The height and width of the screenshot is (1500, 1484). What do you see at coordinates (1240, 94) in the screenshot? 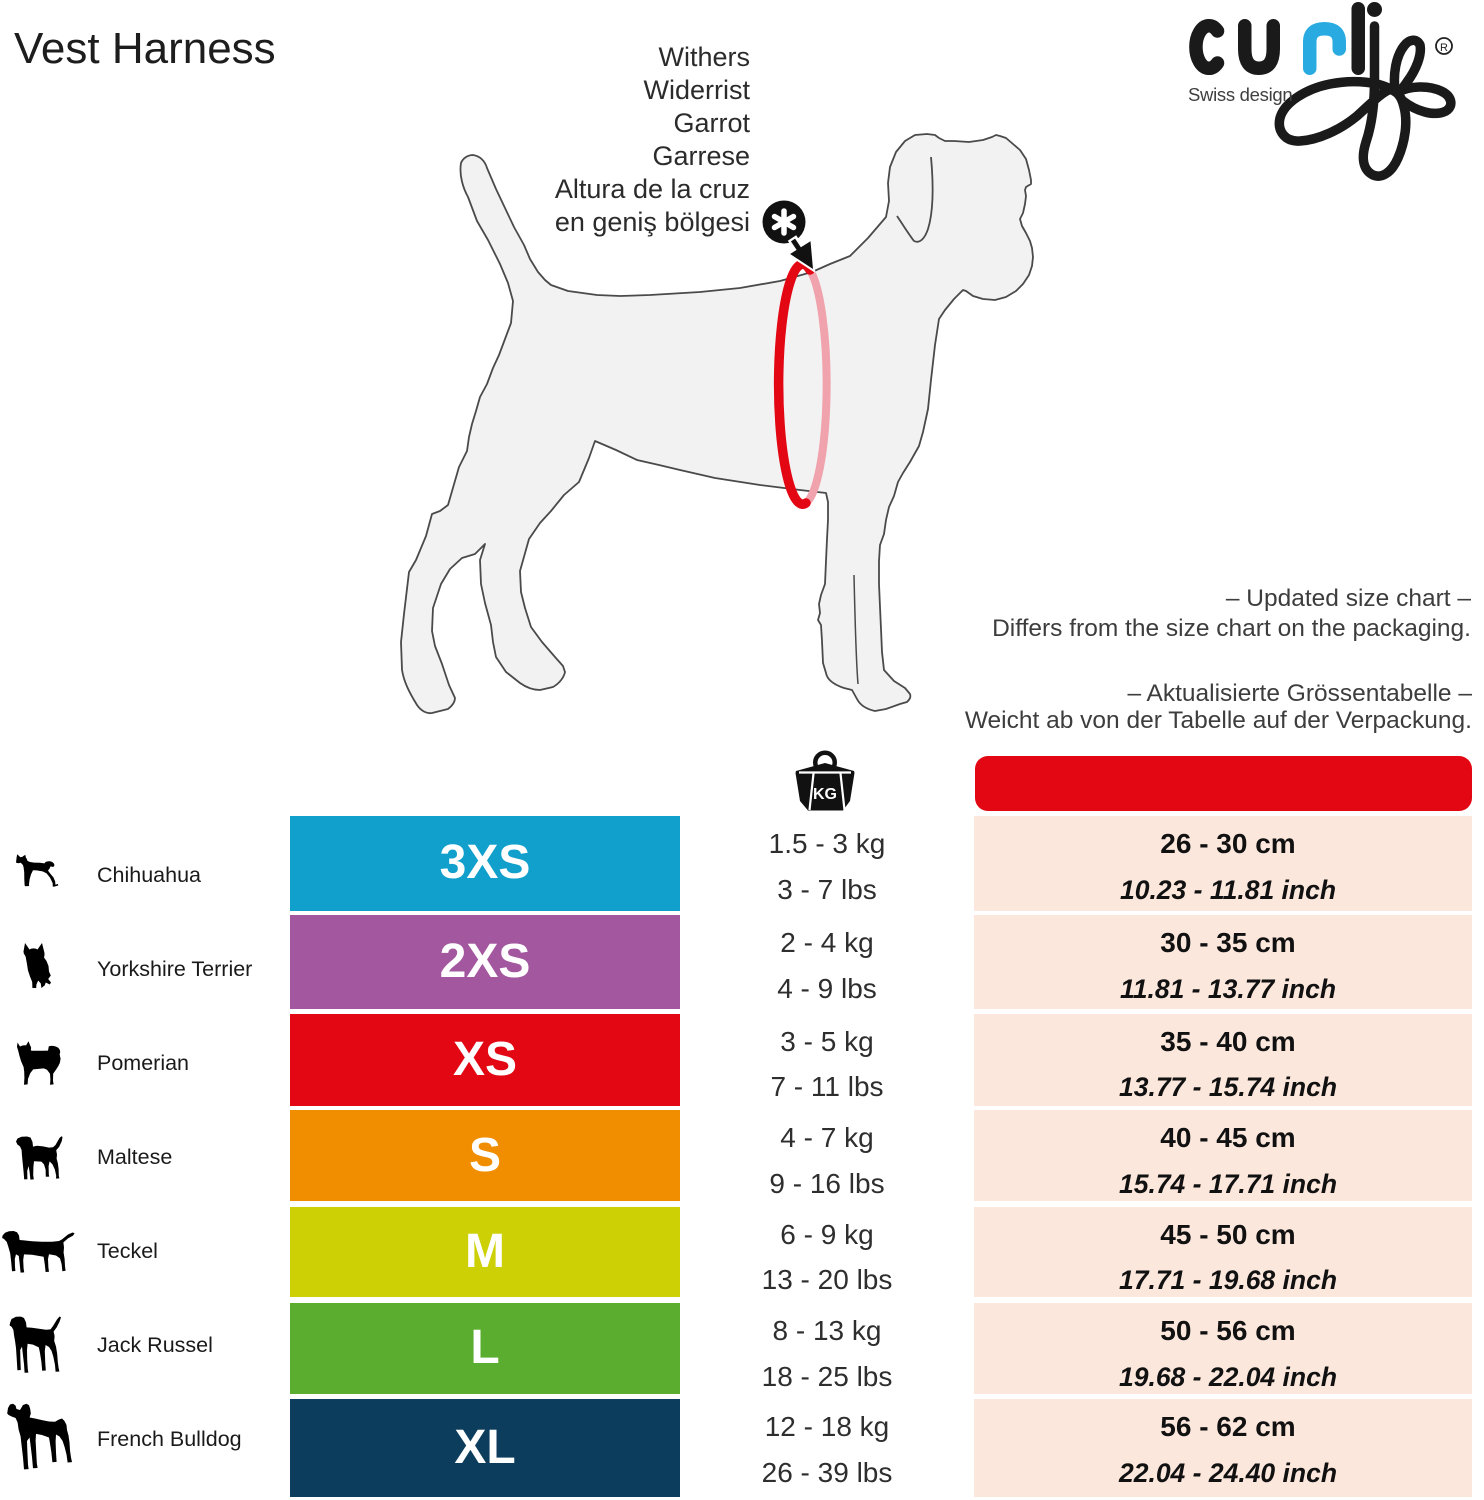
I see `svg-text: Swiss design` at bounding box center [1240, 94].